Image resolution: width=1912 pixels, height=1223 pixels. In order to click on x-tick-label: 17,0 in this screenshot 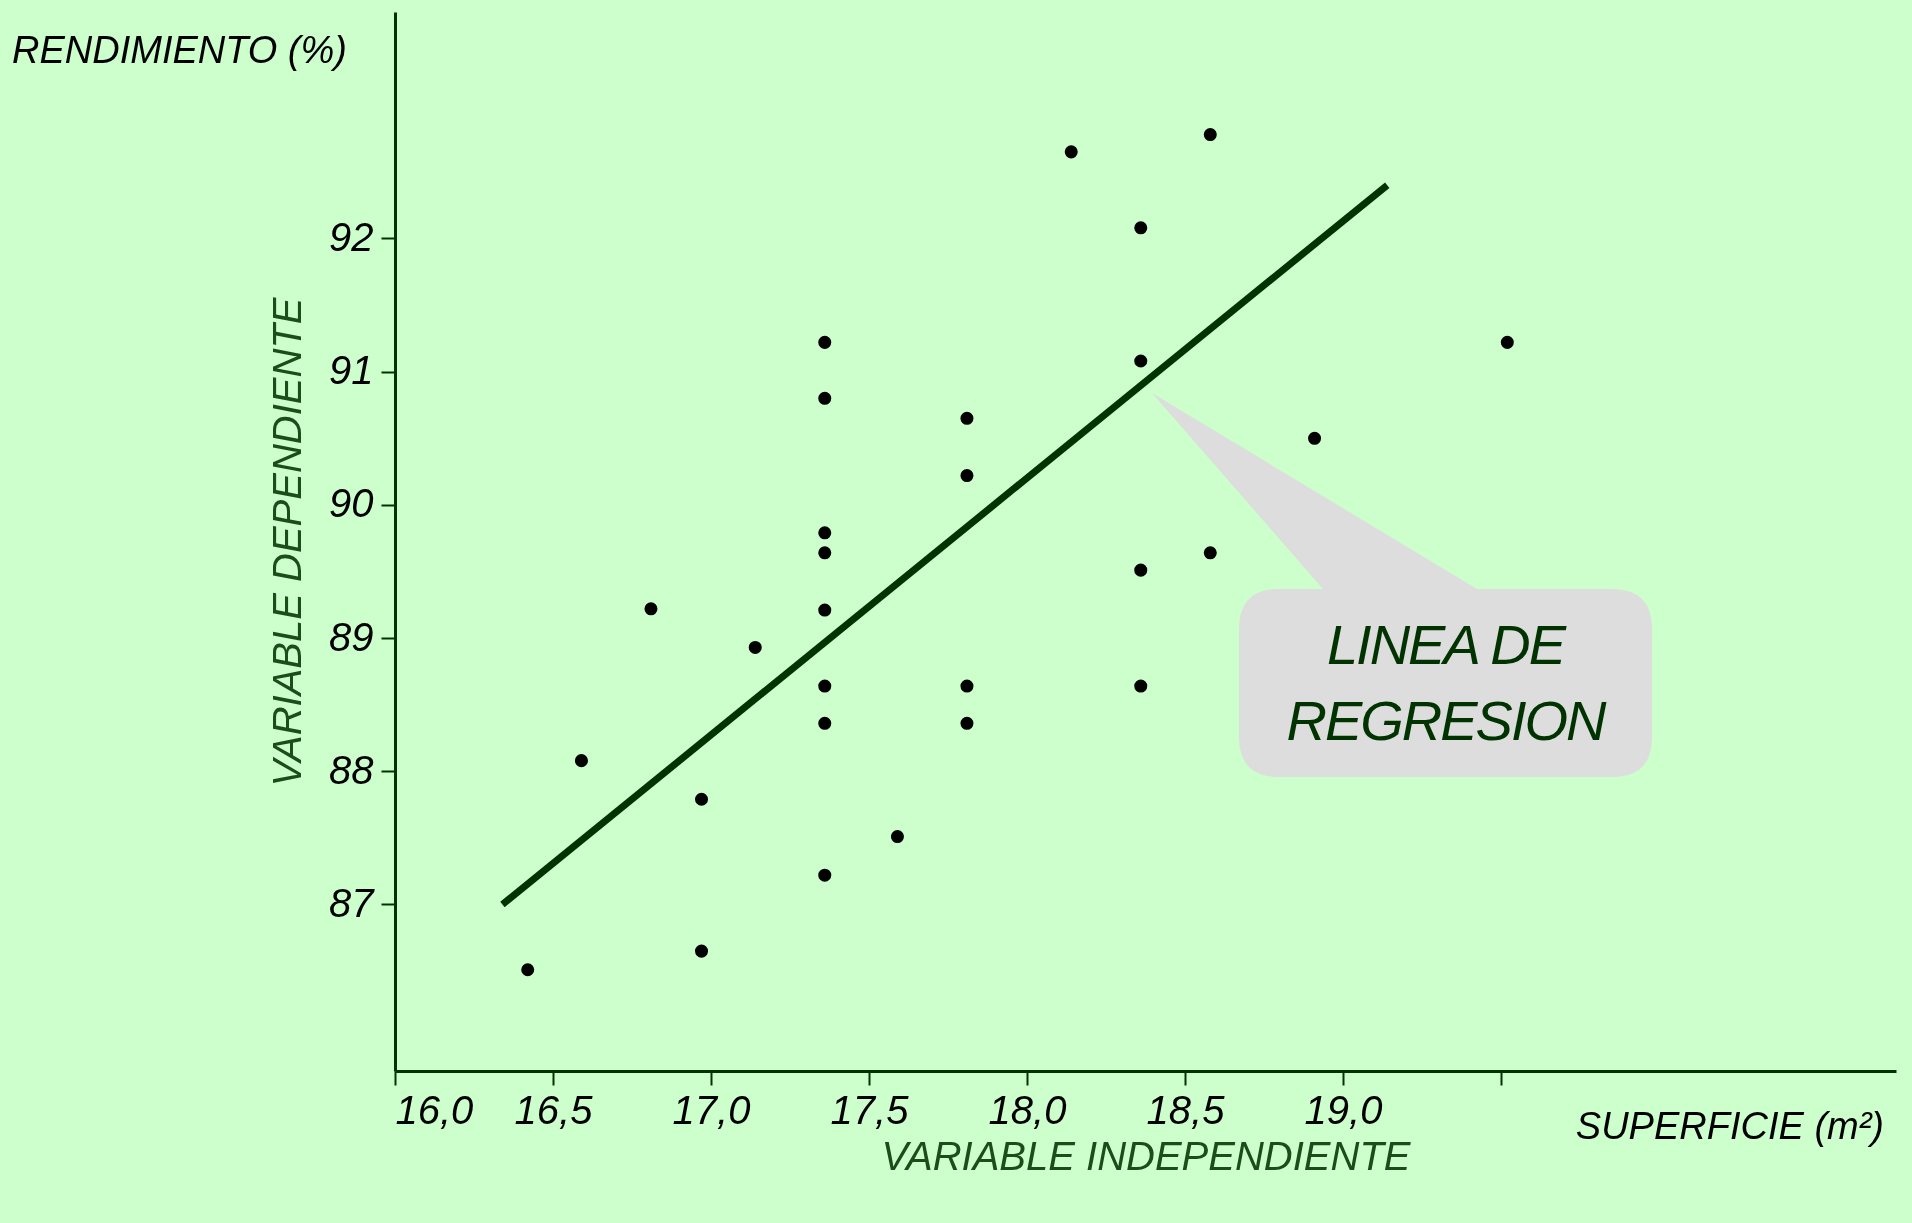, I will do `click(711, 1109)`.